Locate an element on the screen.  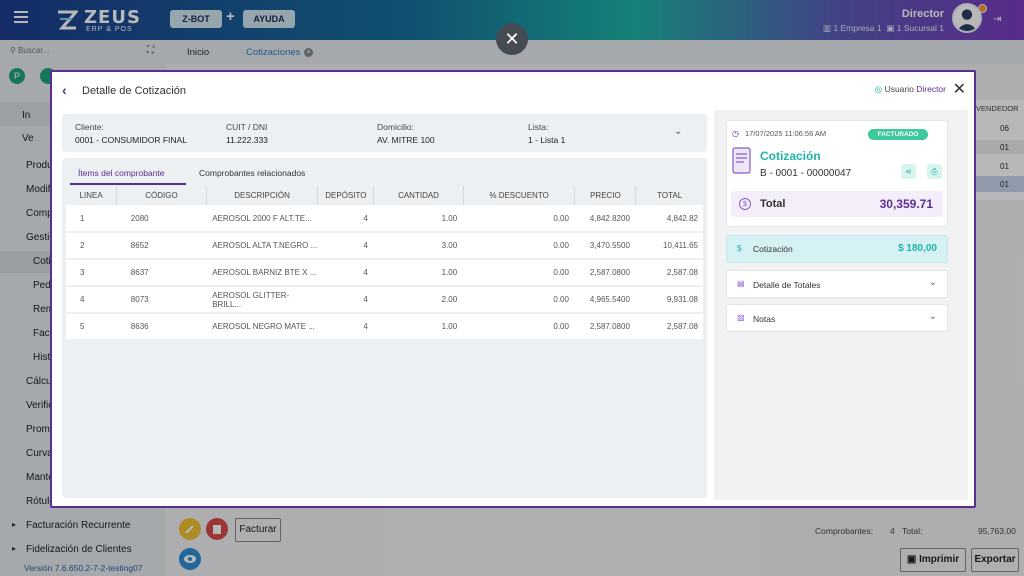
logout-icon: ⇥ is located at coordinates (997, 19).